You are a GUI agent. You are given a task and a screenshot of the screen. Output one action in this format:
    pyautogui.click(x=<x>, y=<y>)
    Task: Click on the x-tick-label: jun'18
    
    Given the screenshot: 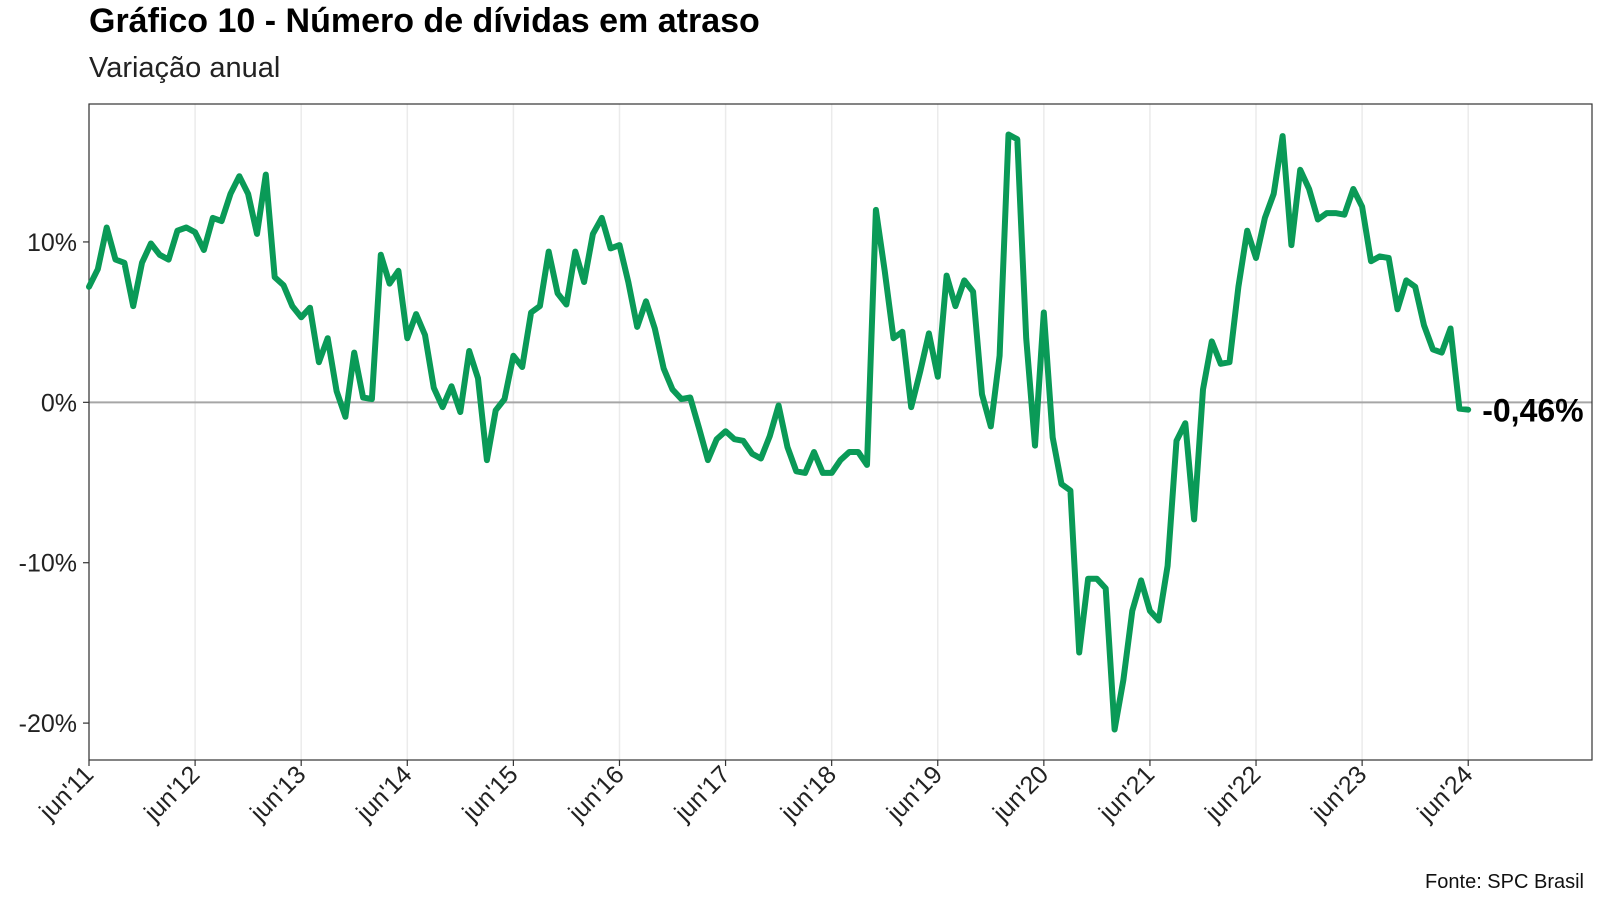 What is the action you would take?
    pyautogui.click(x=808, y=793)
    